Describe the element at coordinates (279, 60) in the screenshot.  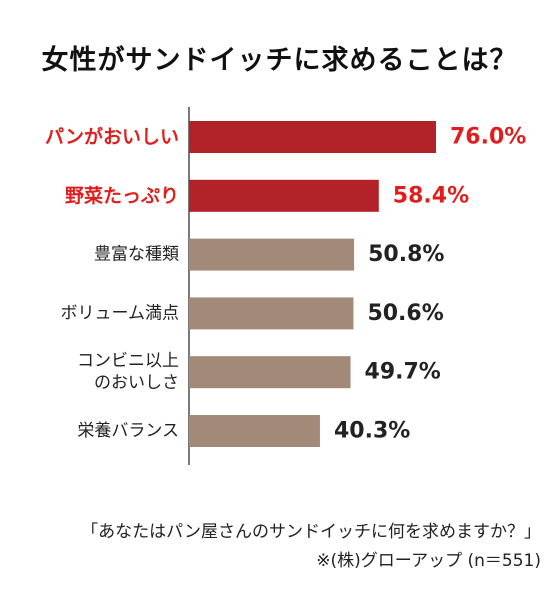
I see `chart-title: 女性がサンドイッチに求めることは？` at that location.